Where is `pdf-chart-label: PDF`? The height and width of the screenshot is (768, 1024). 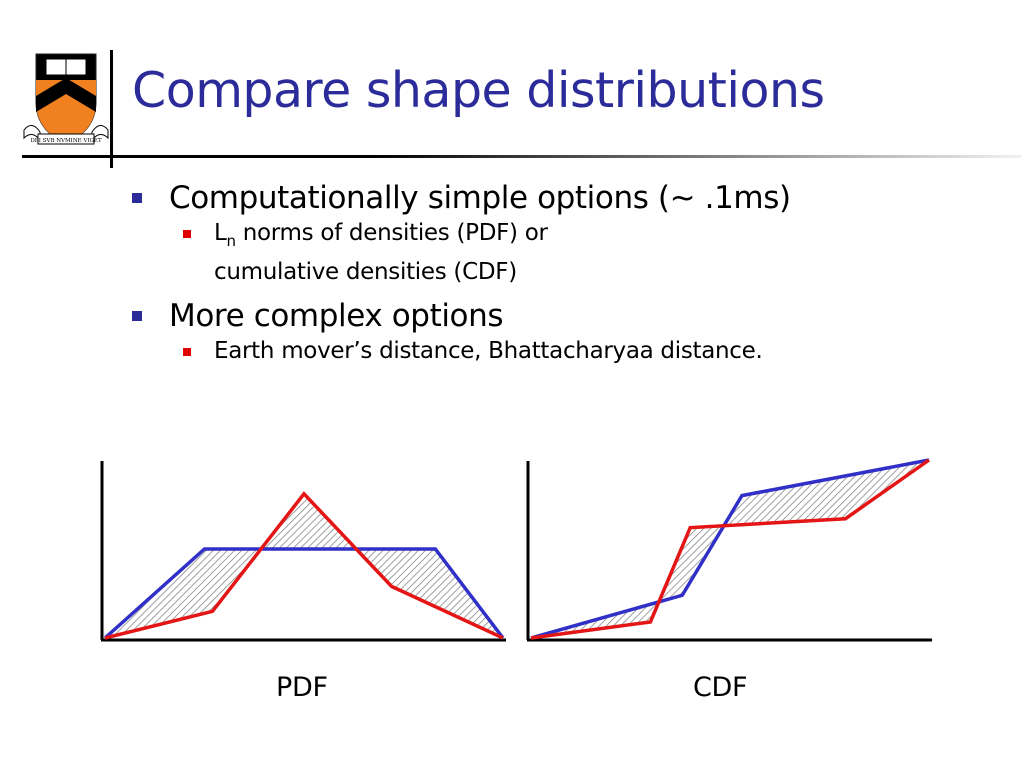
pdf-chart-label: PDF is located at coordinates (302, 687).